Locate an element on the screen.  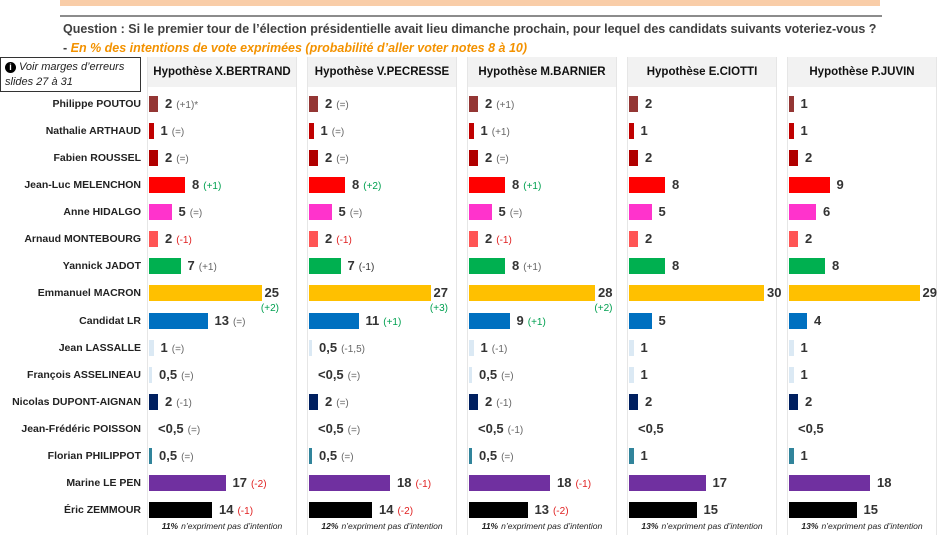
change-label: (-2) is located at coordinates (560, 512).